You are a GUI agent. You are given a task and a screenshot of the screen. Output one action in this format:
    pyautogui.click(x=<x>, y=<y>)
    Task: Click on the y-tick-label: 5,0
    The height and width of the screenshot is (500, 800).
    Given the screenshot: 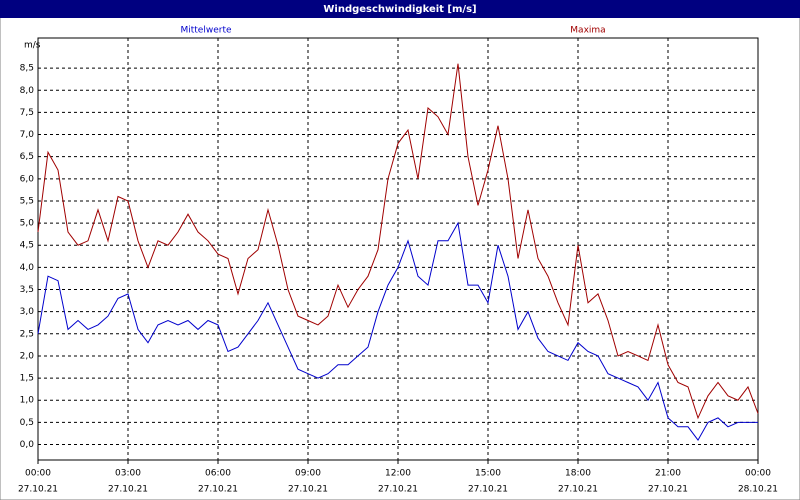 What is the action you would take?
    pyautogui.click(x=27, y=224)
    